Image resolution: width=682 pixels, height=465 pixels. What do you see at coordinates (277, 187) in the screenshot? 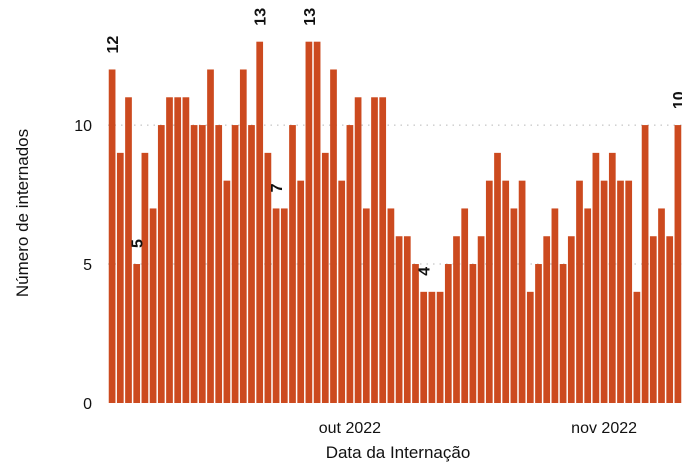
I see `bar-label: 7` at bounding box center [277, 187].